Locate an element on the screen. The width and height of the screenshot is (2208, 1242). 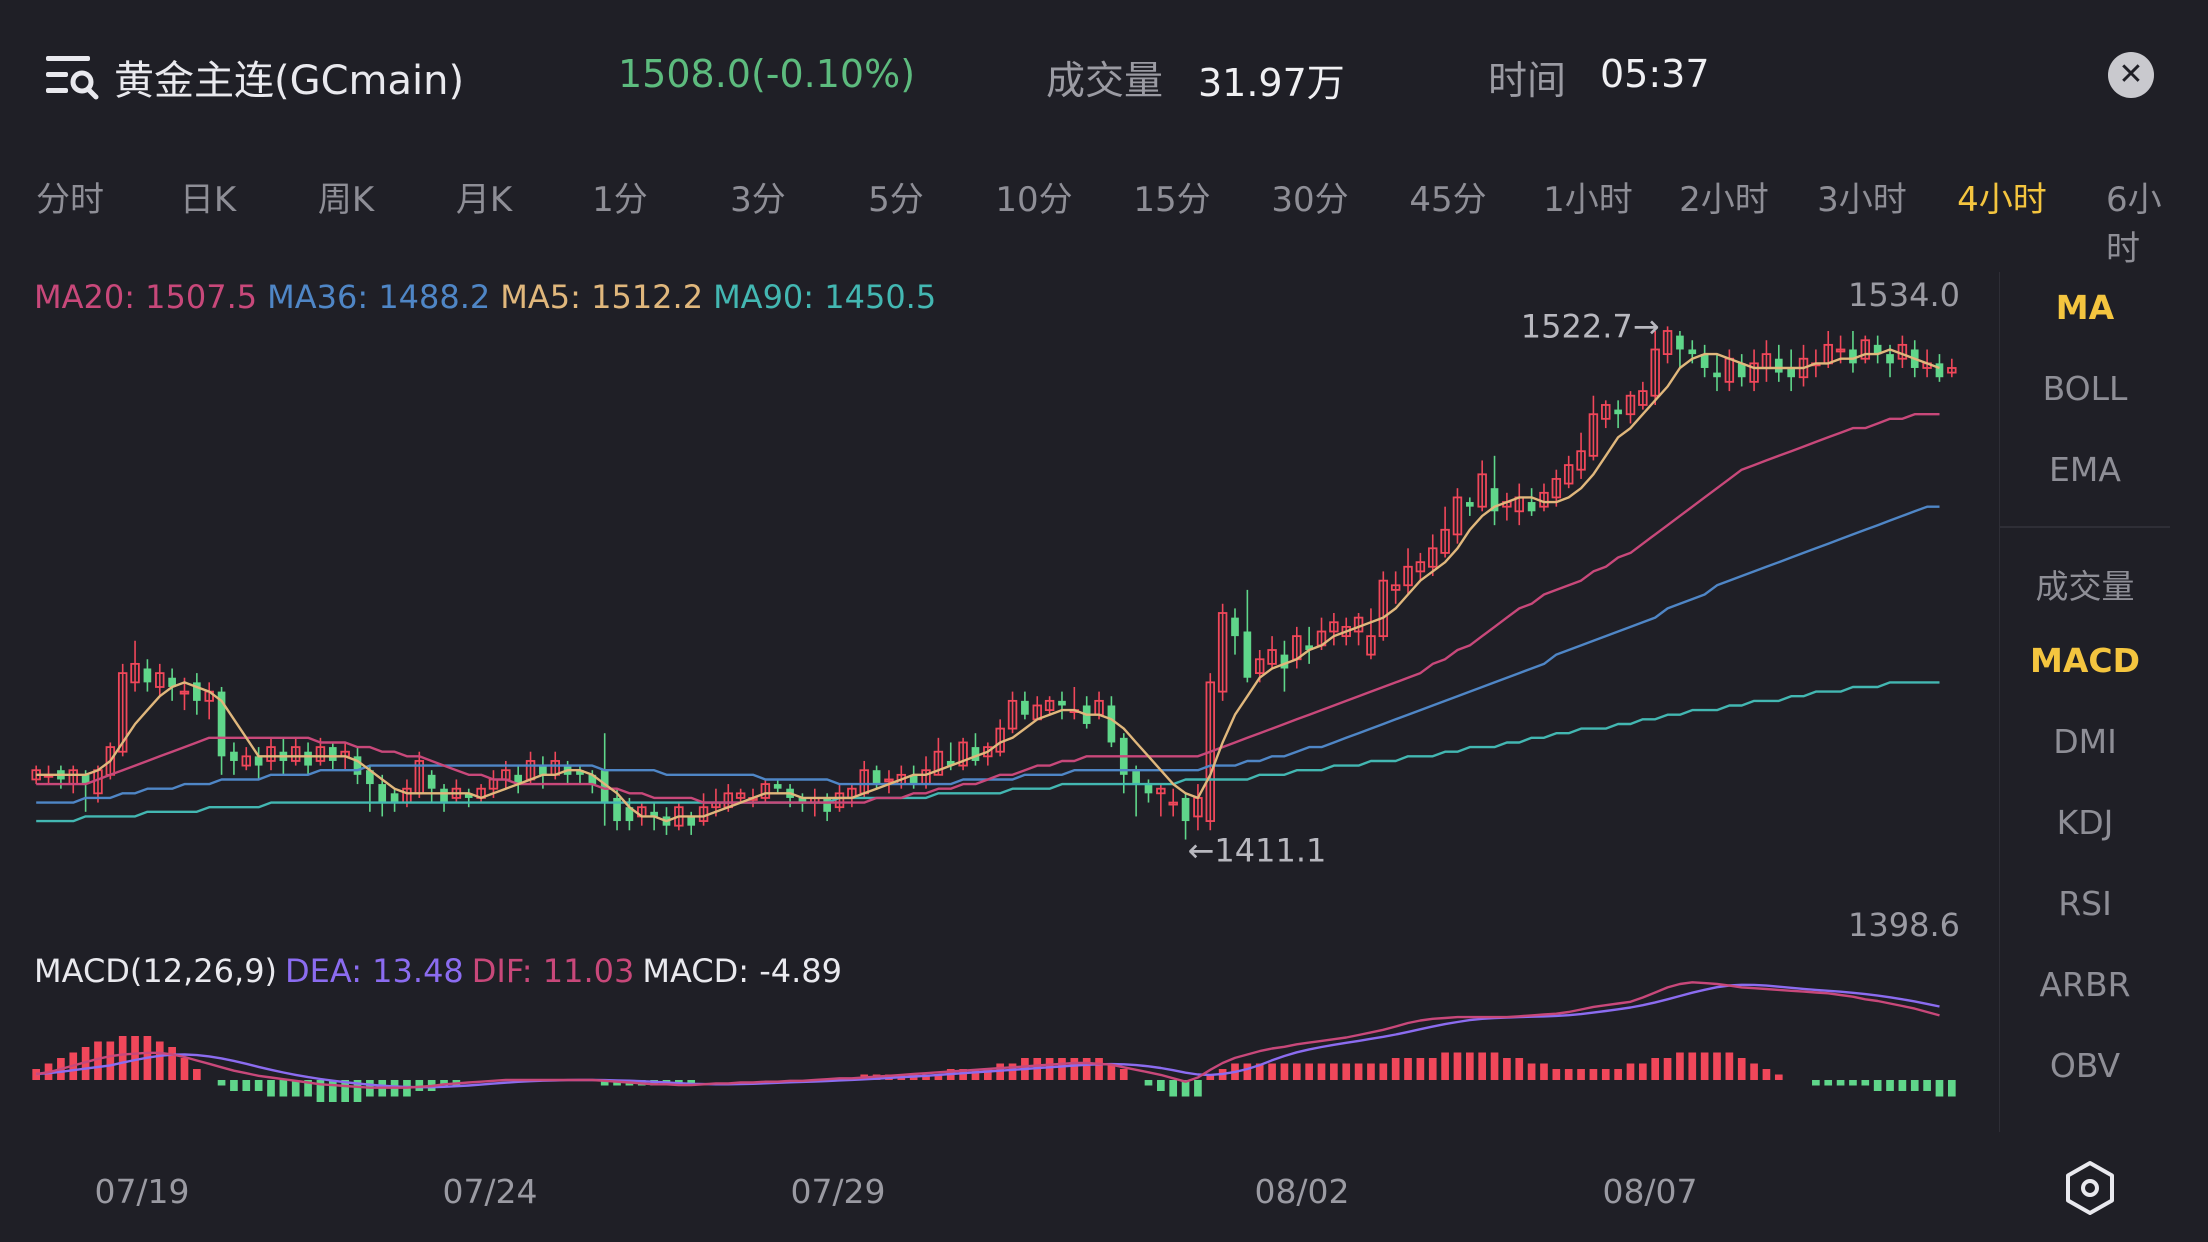
tab-9: 30分 is located at coordinates (1310, 200).